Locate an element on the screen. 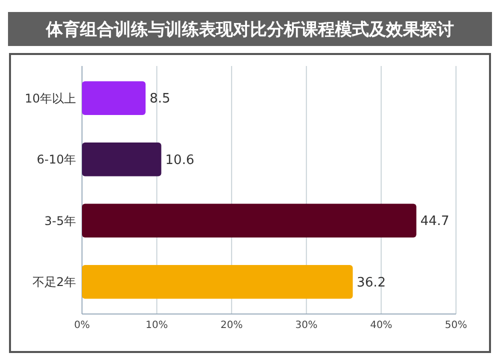 Image resolution: width=500 pixels, height=362 pixels. y-tick-label: 3-5年 is located at coordinates (60, 221).